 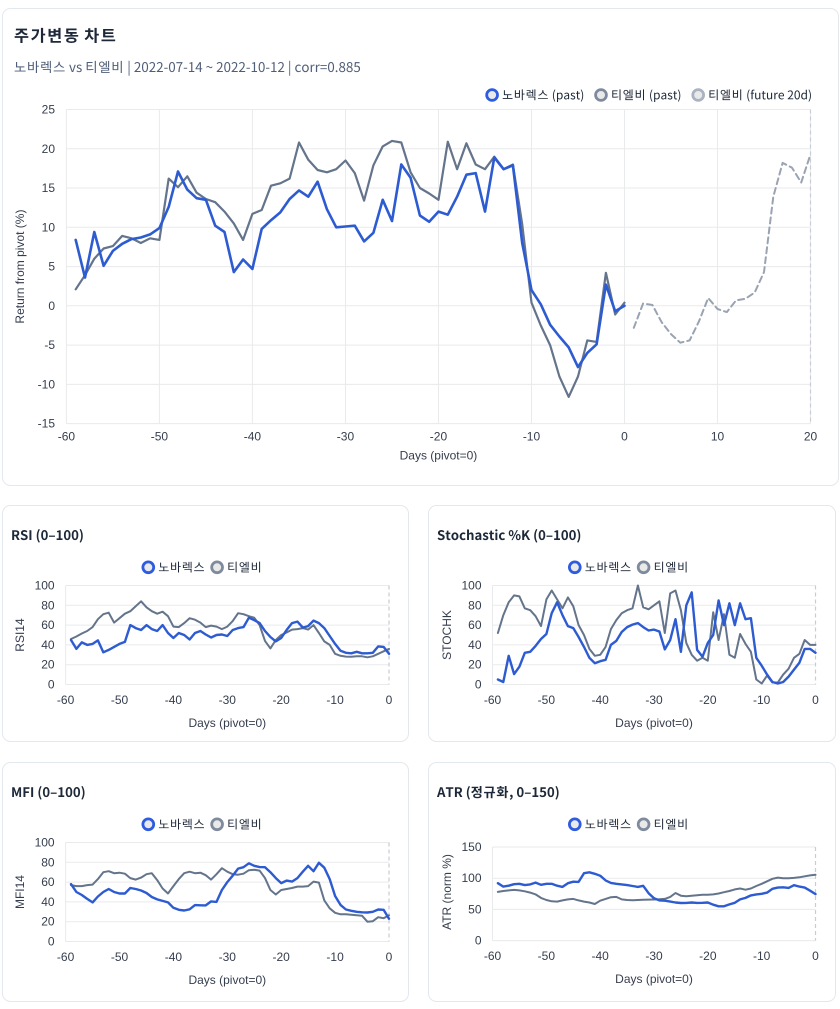 I want to click on svg-text: 15, so click(x=49, y=188).